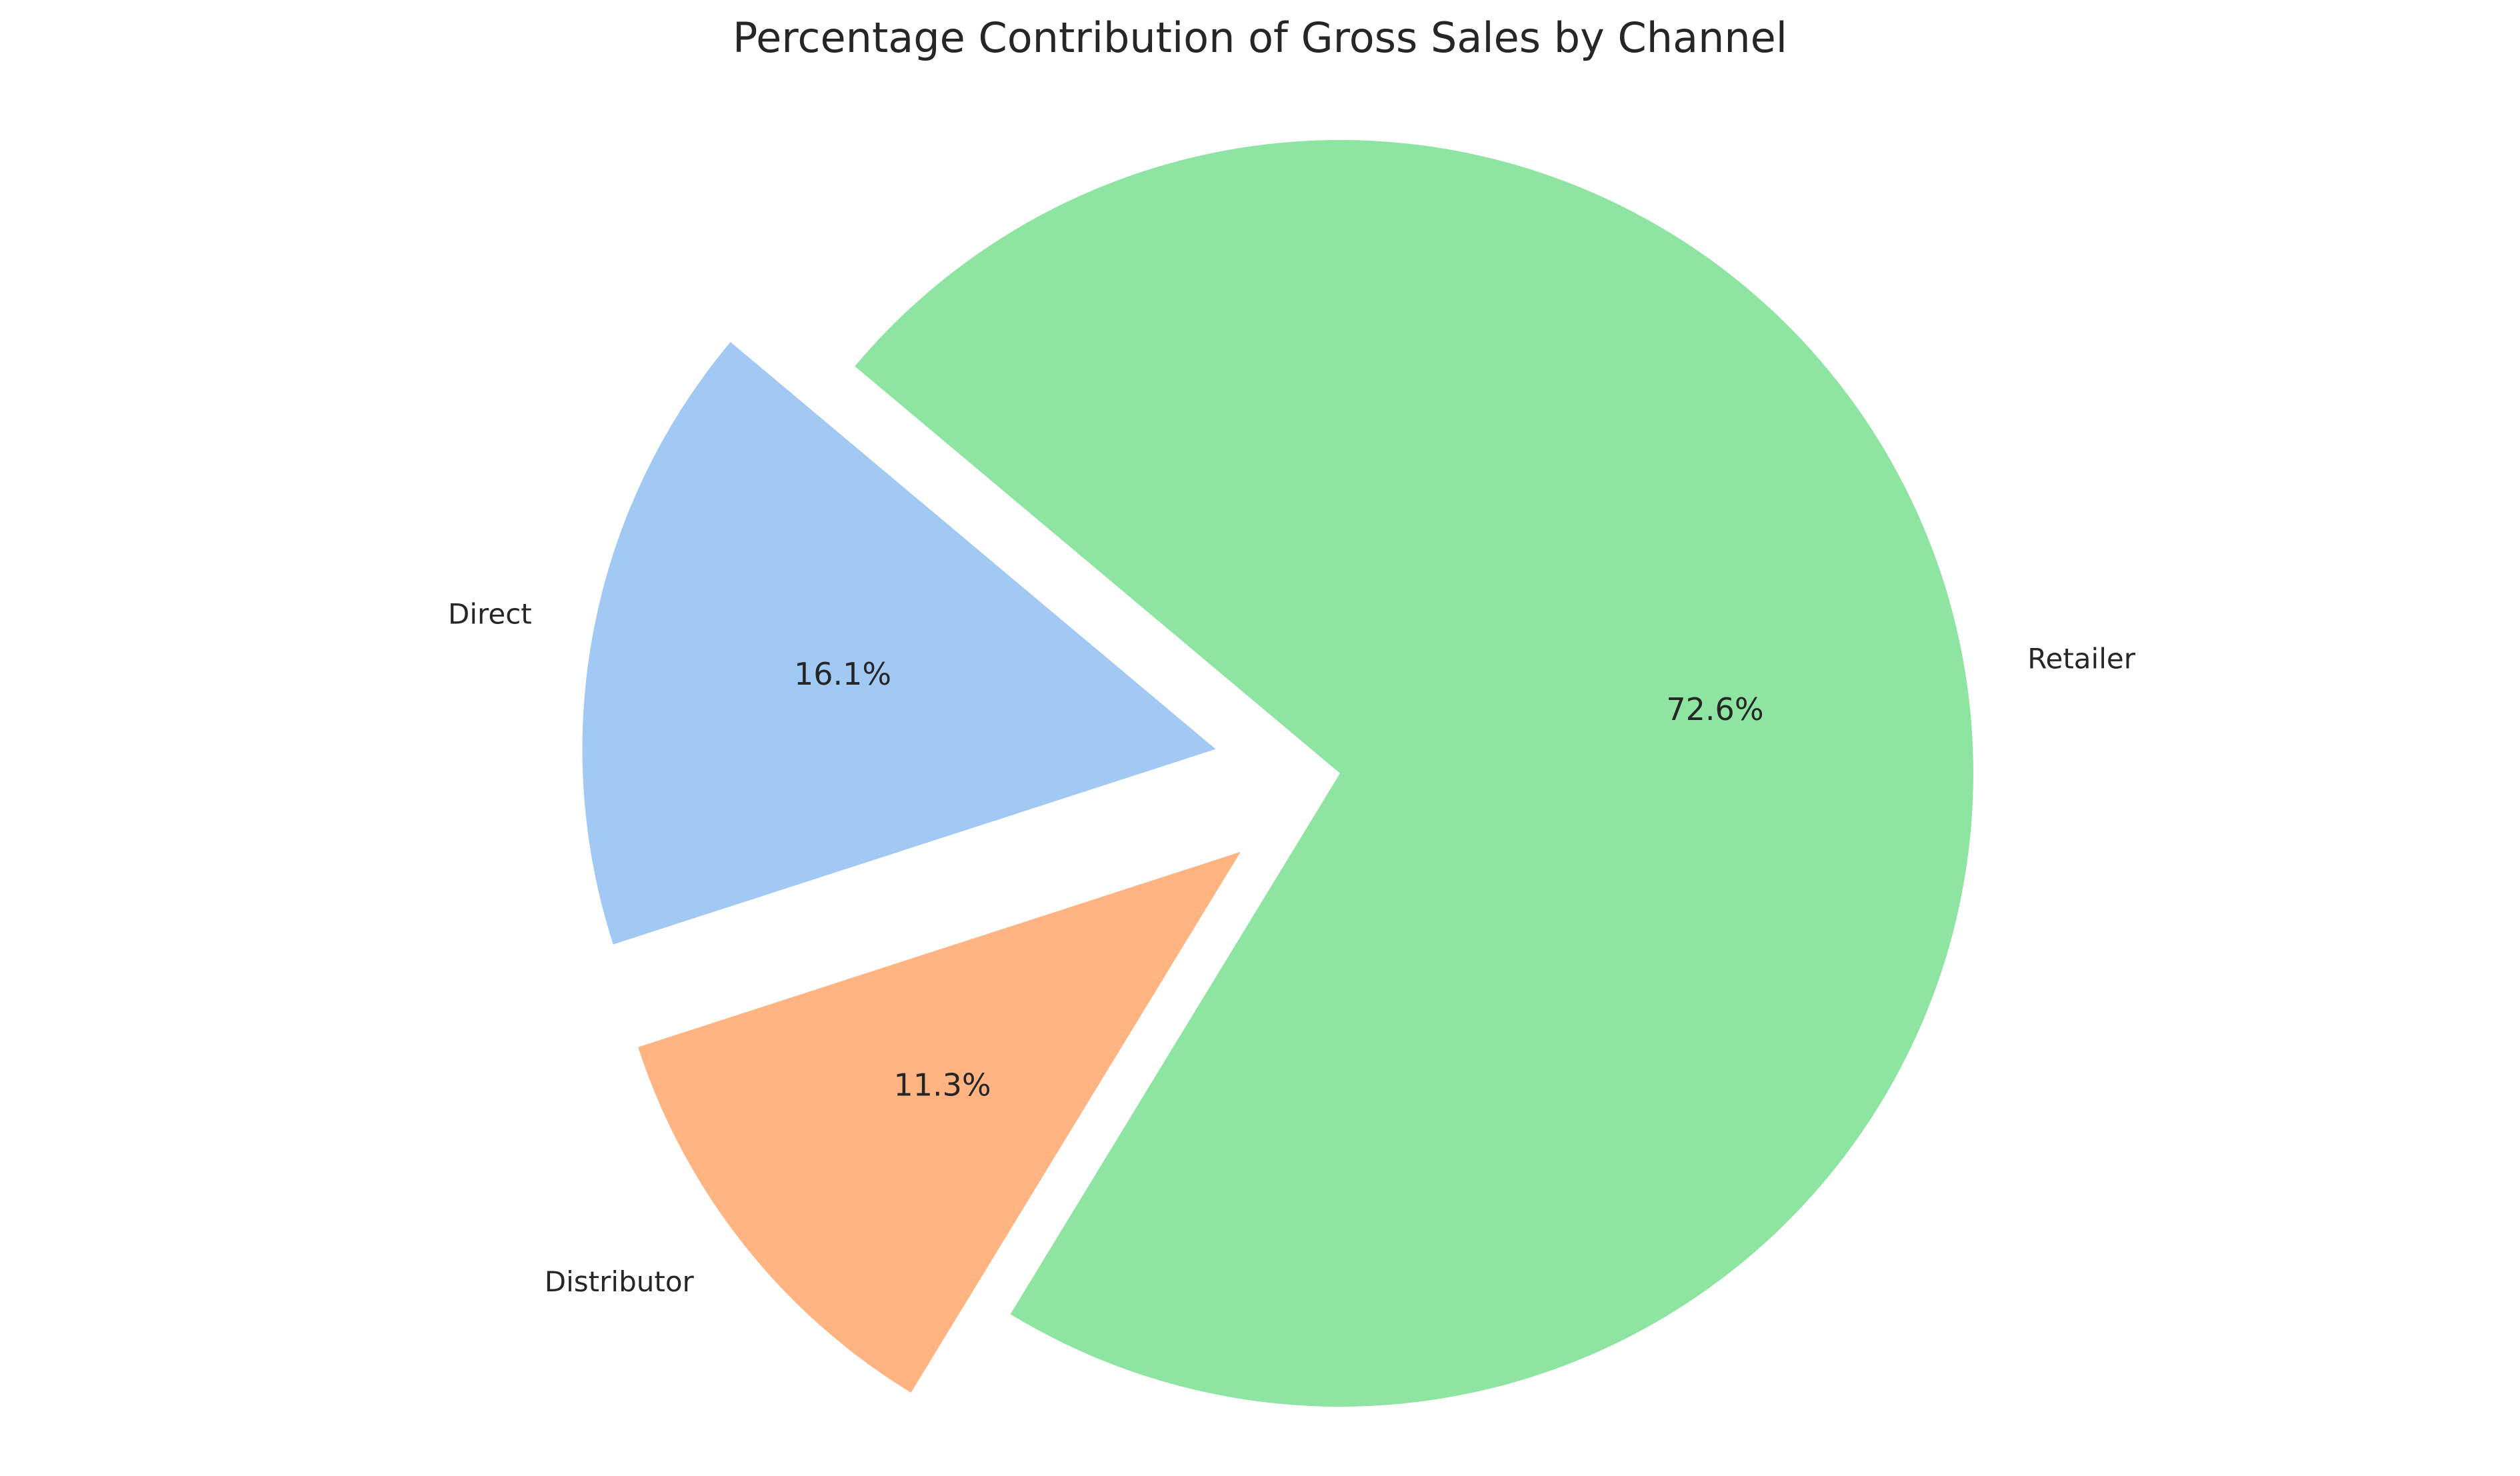 The width and height of the screenshot is (2520, 1476). Describe the element at coordinates (1714, 709) in the screenshot. I see `slice-value-retailer: 72.6%` at that location.